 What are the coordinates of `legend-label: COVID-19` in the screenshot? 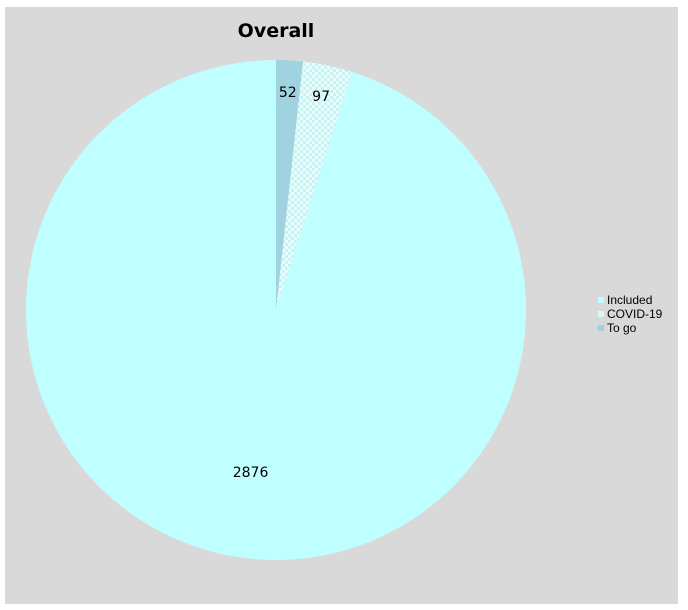 It's located at (635, 314).